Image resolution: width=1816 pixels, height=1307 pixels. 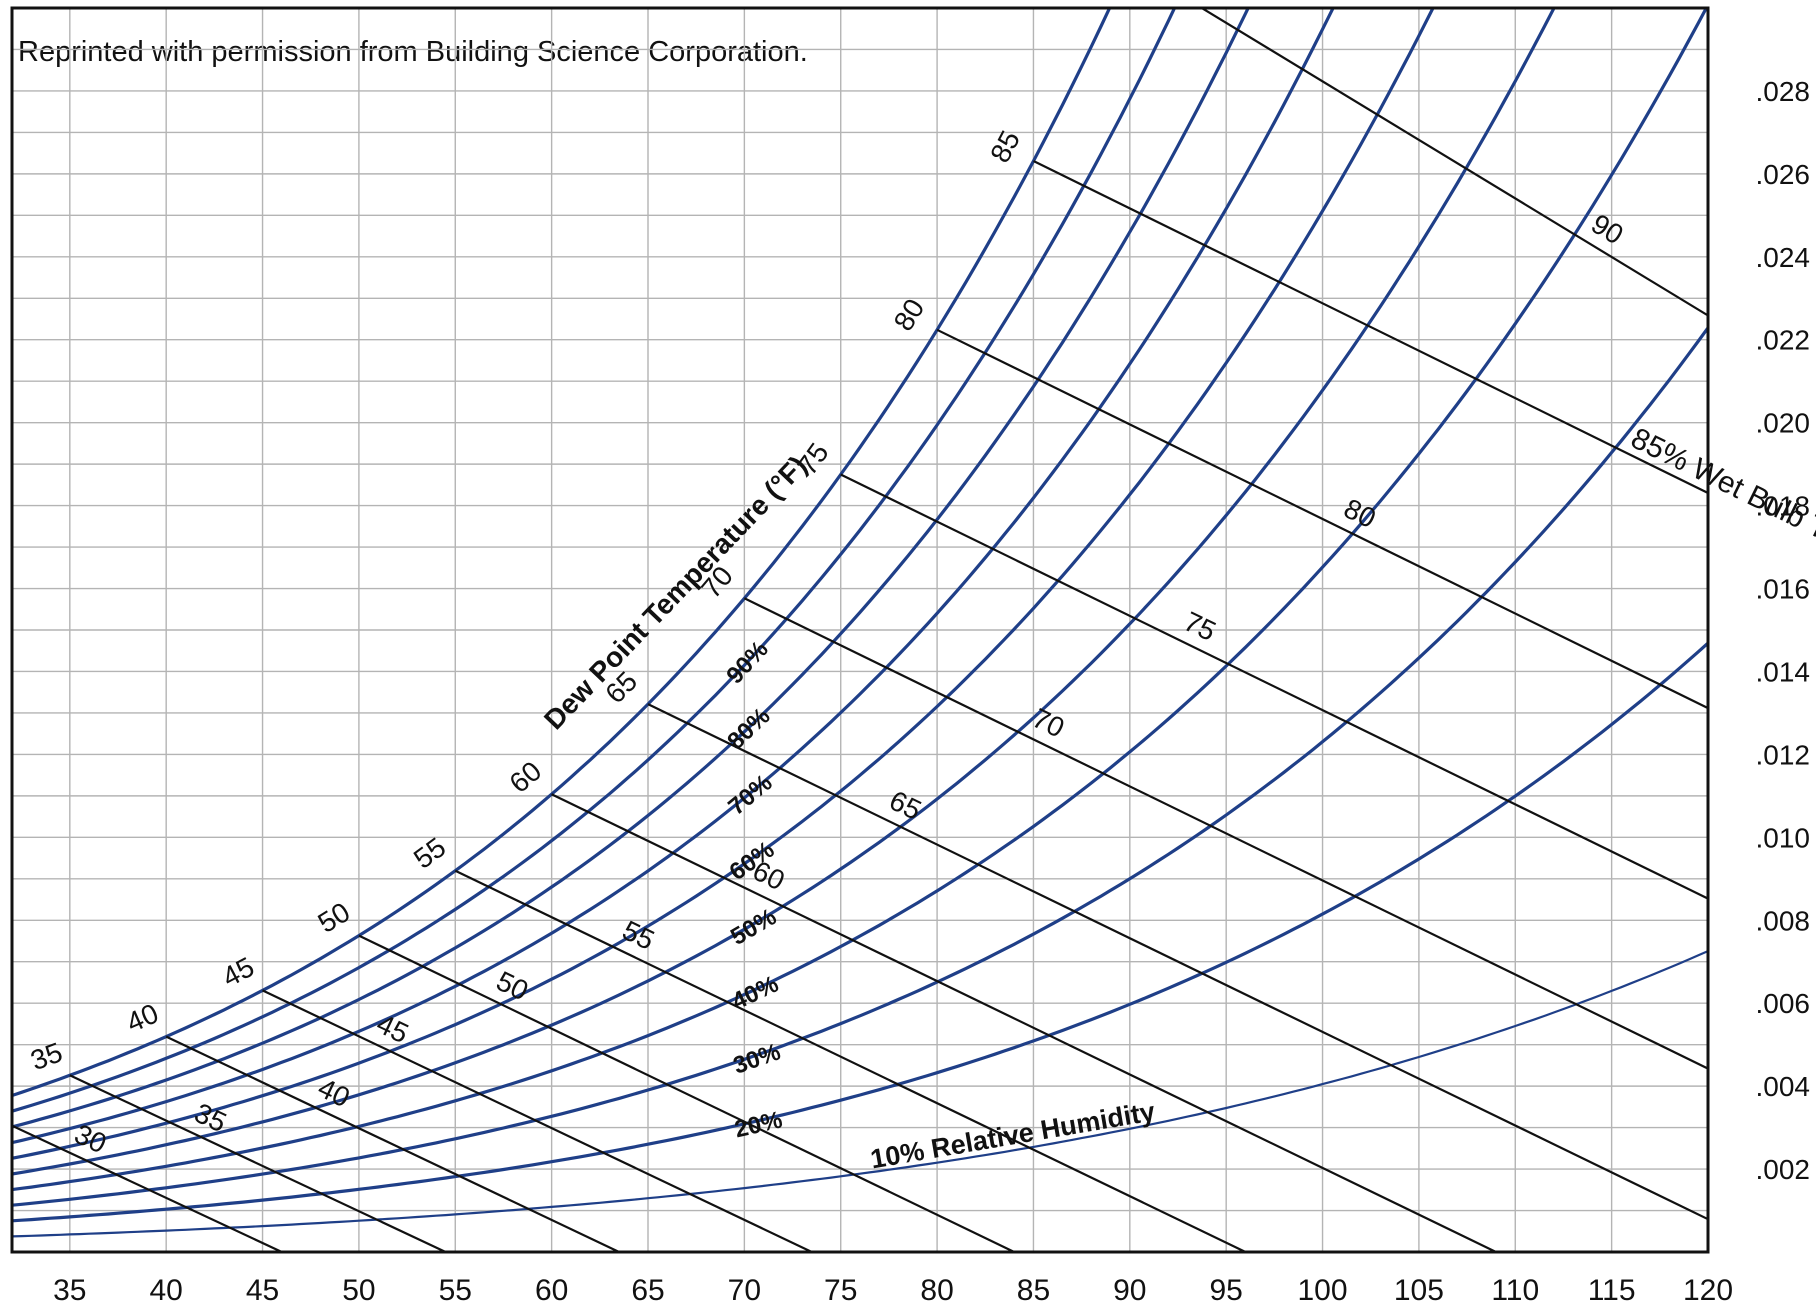 I want to click on y-tick-label: .002, so click(x=1783, y=1169).